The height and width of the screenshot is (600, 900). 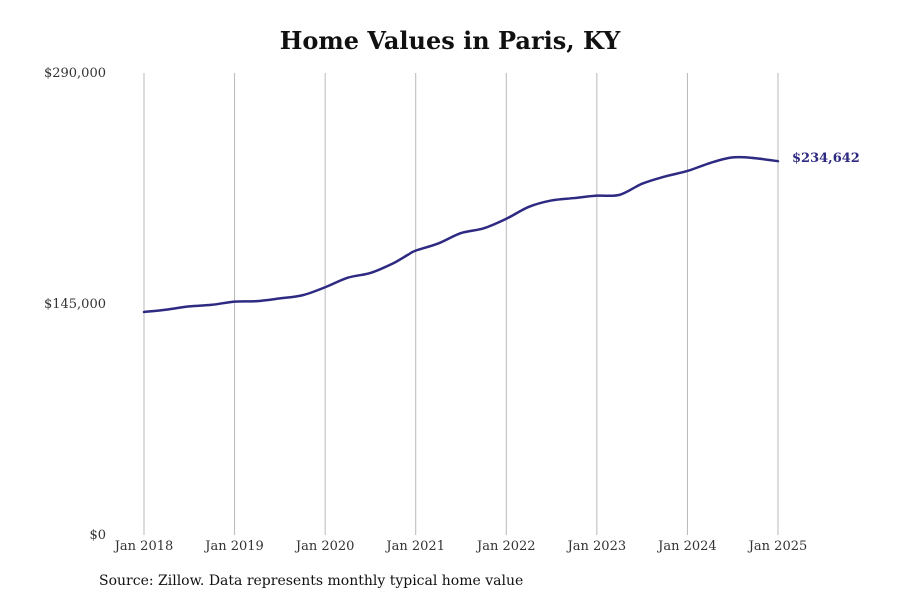 I want to click on y-tick-label: $145,000, so click(x=75, y=304).